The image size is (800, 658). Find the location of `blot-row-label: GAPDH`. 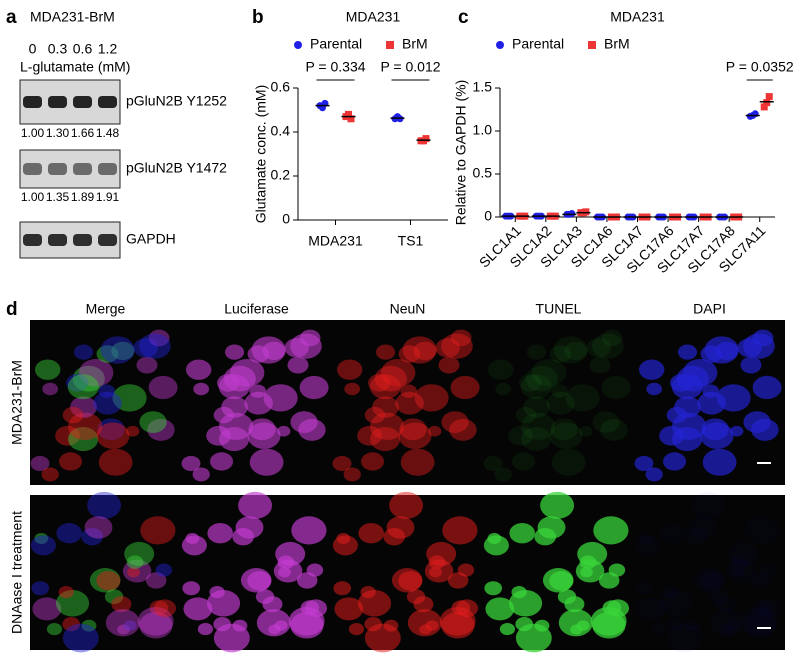

blot-row-label: GAPDH is located at coordinates (151, 239).